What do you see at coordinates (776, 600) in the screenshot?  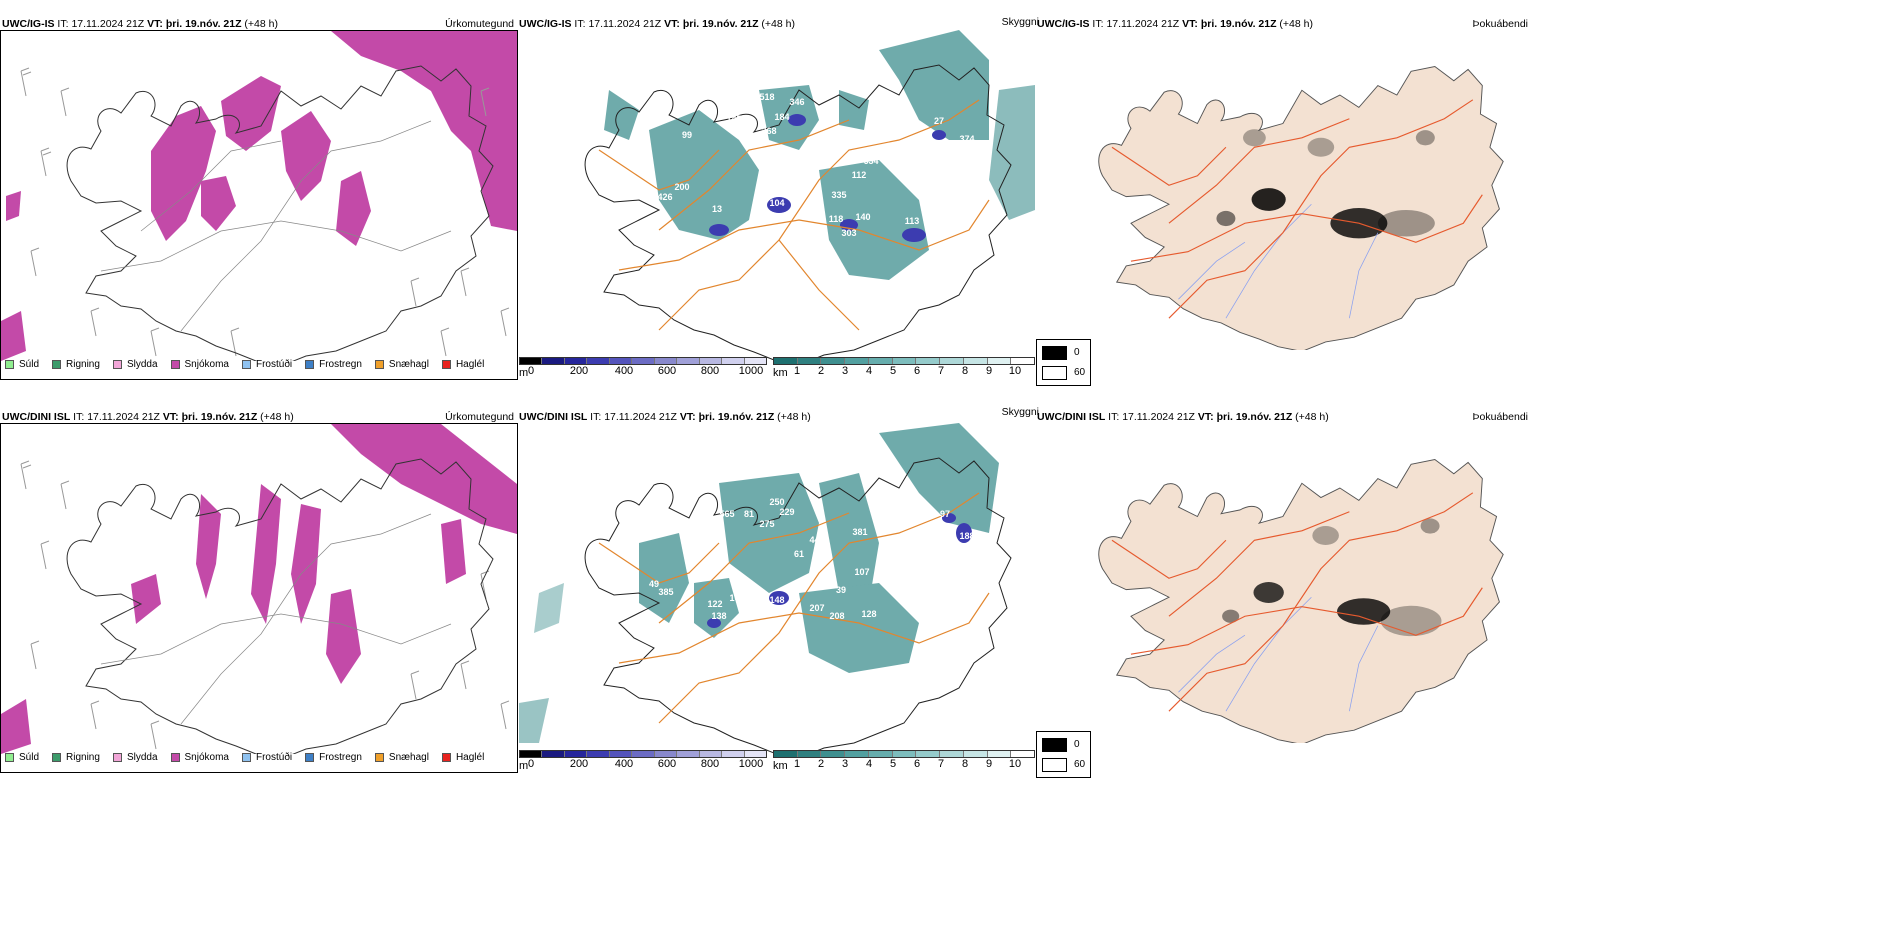 I see `svg-text: 148` at bounding box center [776, 600].